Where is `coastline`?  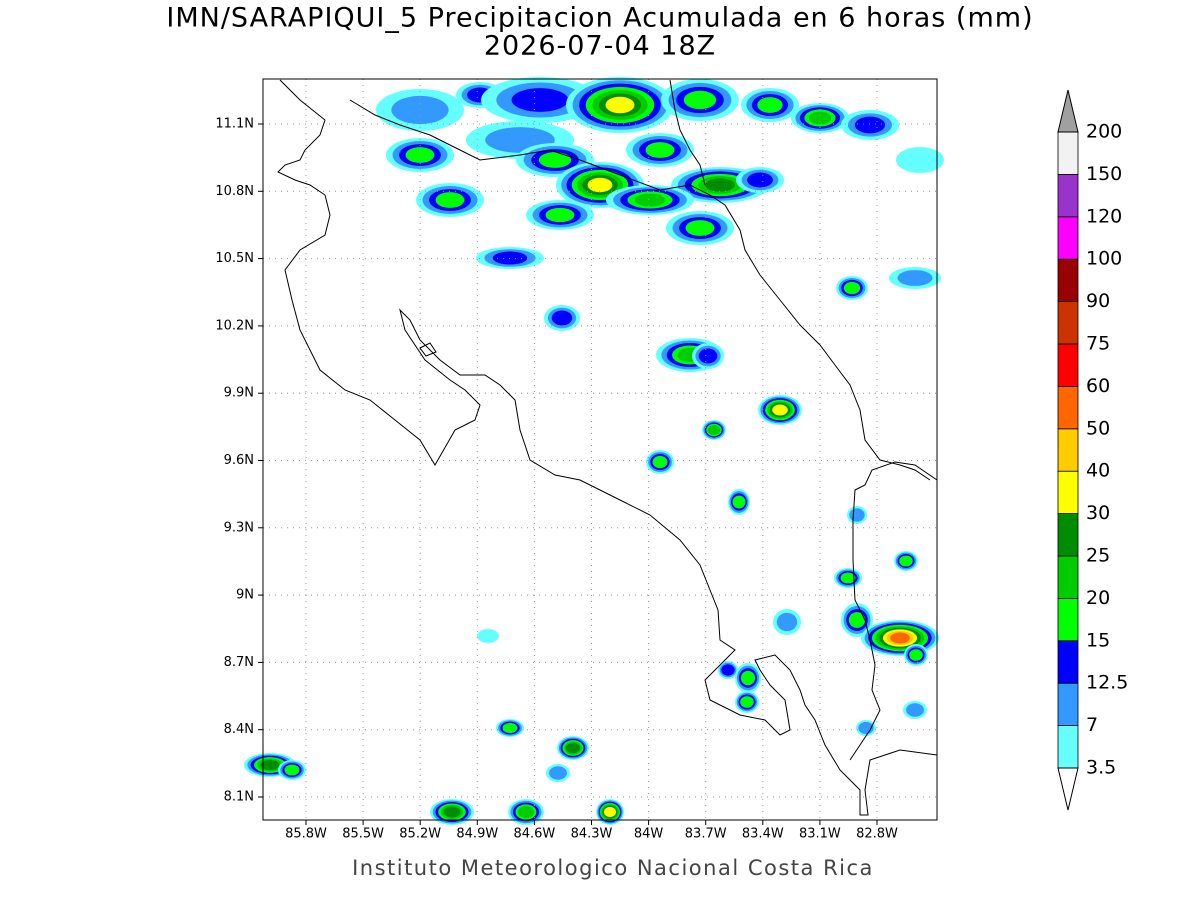 coastline is located at coordinates (893, 611).